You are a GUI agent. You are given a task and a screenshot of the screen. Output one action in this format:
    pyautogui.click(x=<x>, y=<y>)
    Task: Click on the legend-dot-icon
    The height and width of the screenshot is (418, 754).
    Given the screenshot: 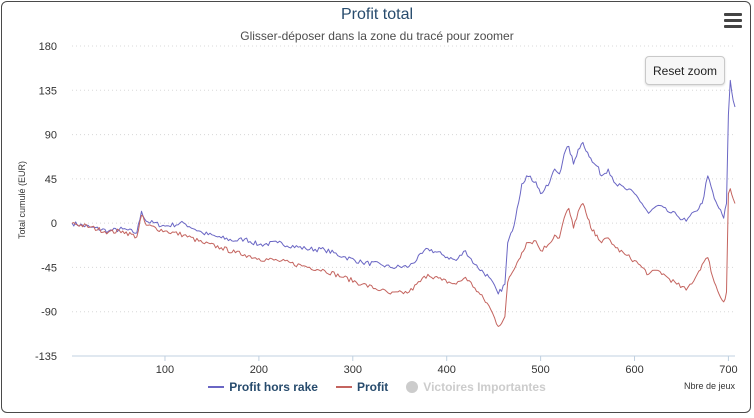 What is the action you would take?
    pyautogui.click(x=412, y=387)
    